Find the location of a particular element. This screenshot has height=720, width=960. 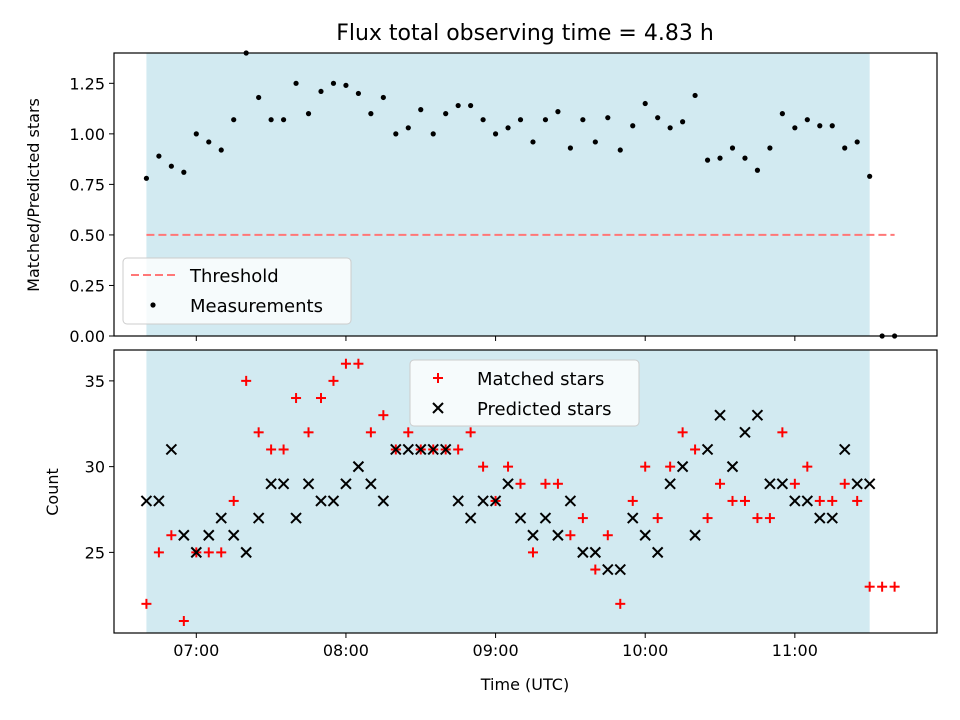

bottom-y-tick-label: 35 is located at coordinates (95, 381).